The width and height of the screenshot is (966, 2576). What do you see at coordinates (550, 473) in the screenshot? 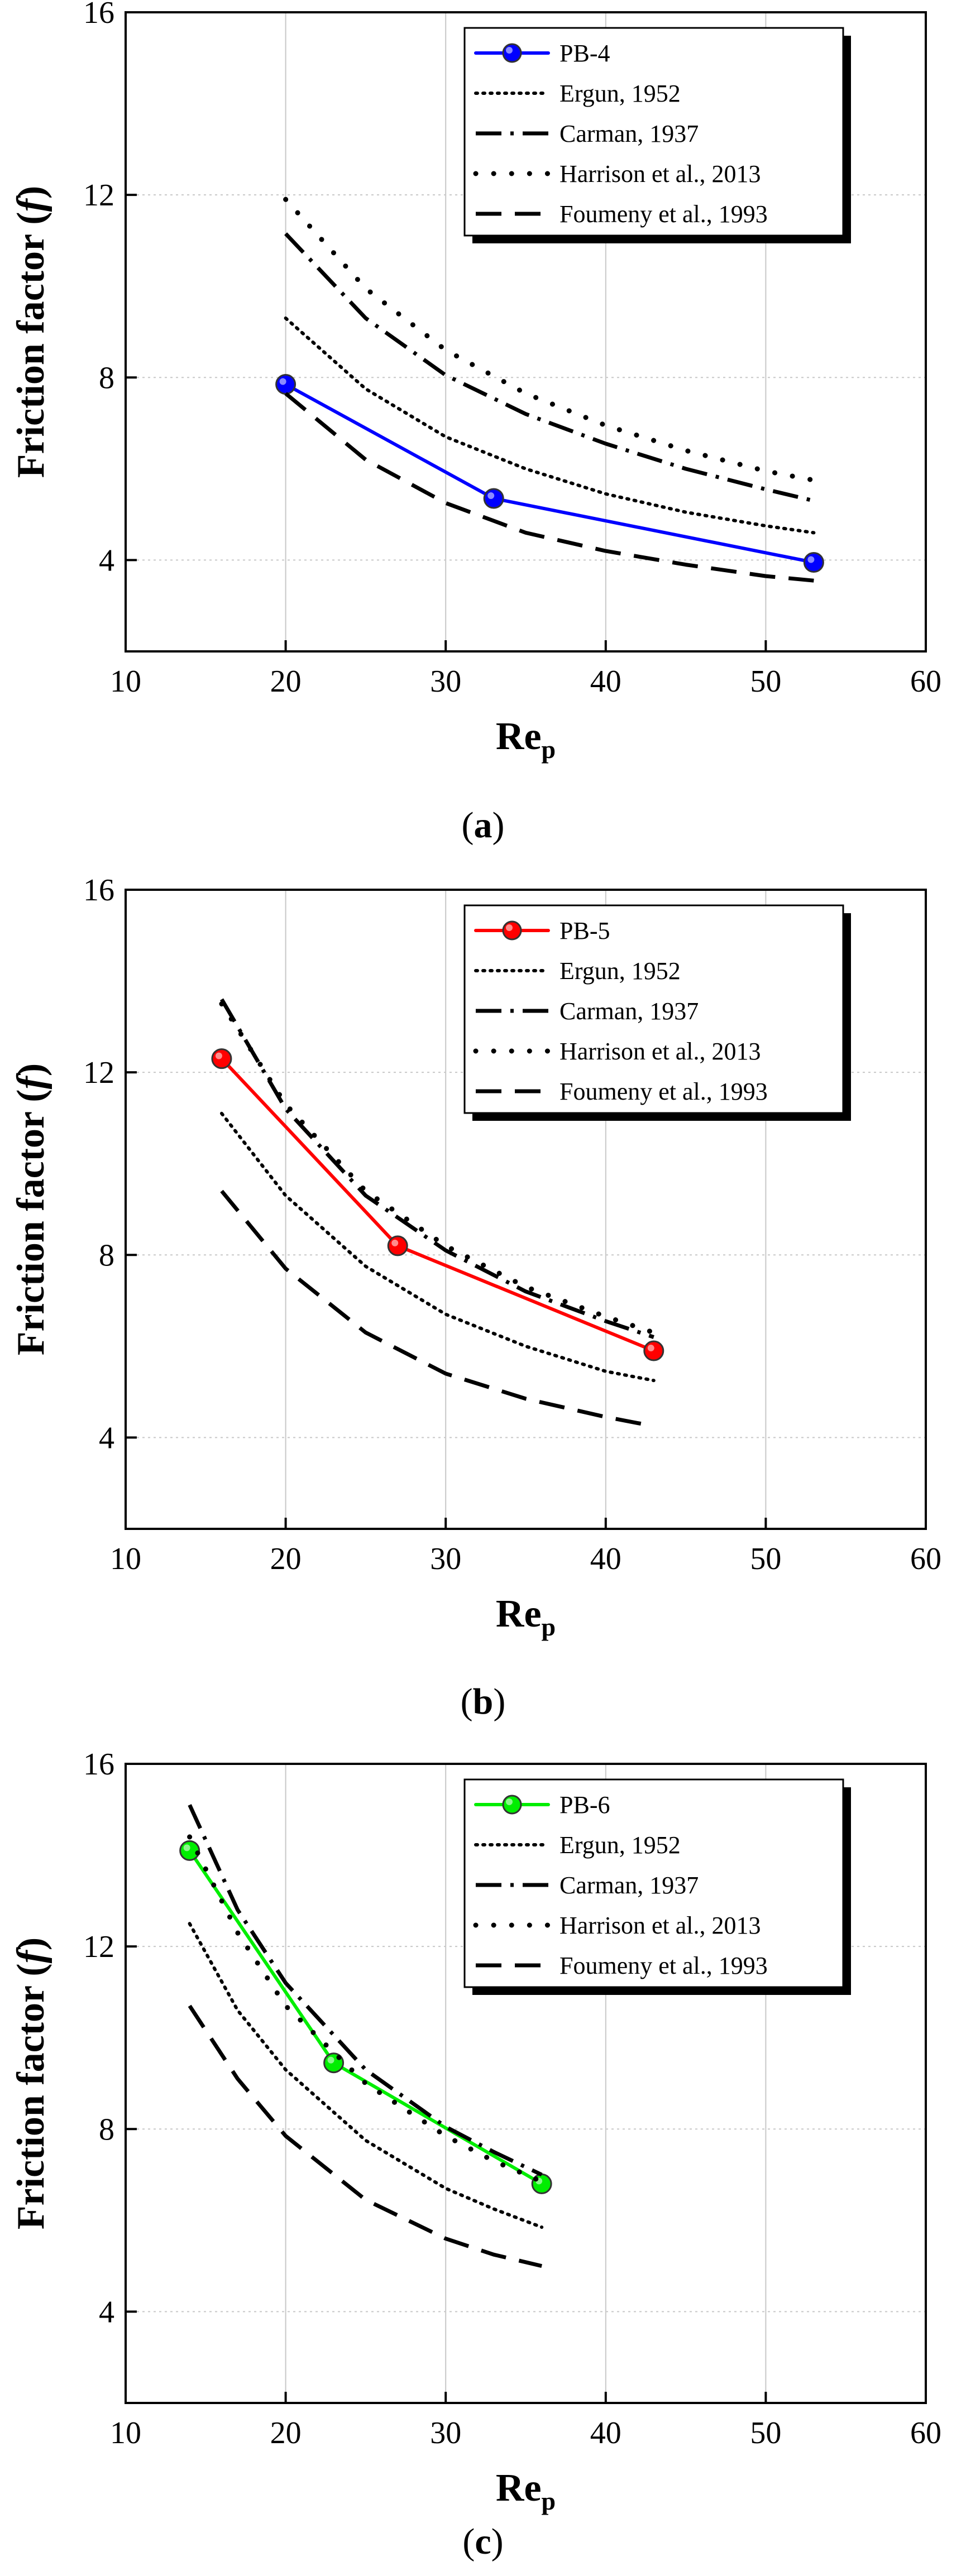
I see `series-line-solid-marker` at bounding box center [550, 473].